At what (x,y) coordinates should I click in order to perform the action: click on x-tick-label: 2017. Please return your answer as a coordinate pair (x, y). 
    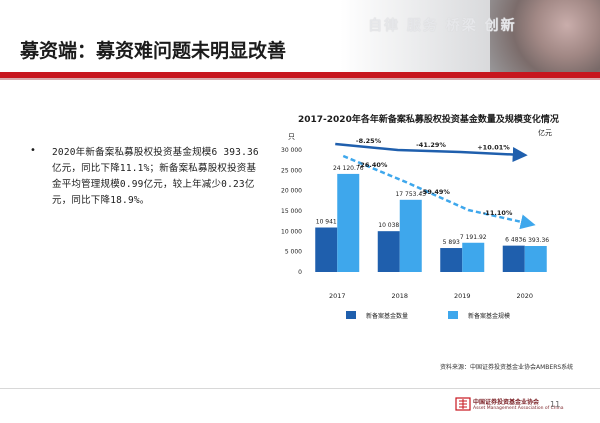
    Looking at the image, I should click on (337, 296).